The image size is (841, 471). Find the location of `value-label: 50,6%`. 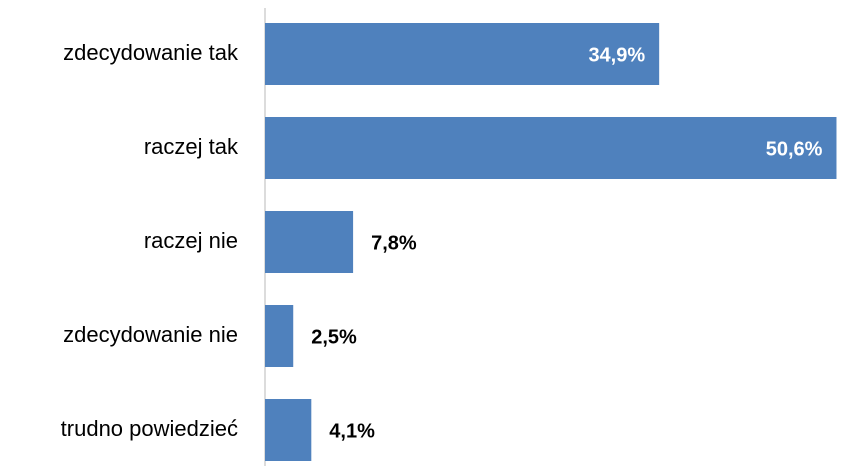

value-label: 50,6% is located at coordinates (794, 149).